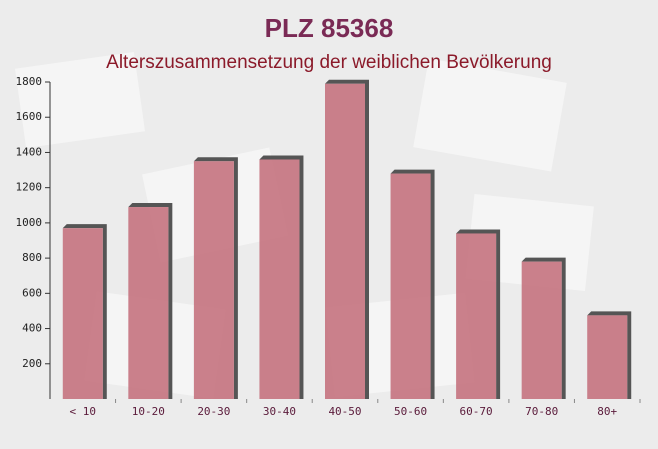 The width and height of the screenshot is (658, 449). Describe the element at coordinates (29, 151) in the screenshot. I see `y-tick-label: 1400` at that location.